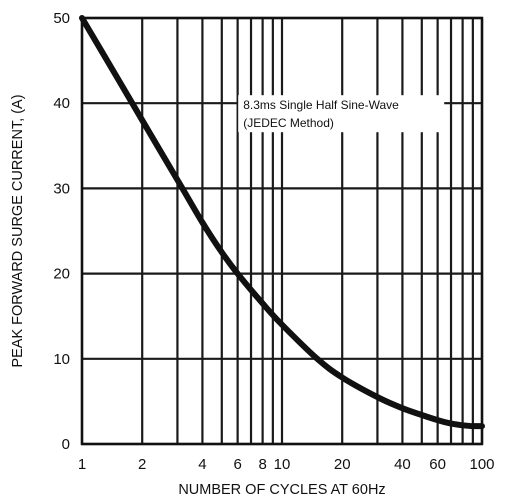 This screenshot has width=507, height=500. Describe the element at coordinates (61, 18) in the screenshot. I see `y-tick-label: 50` at that location.